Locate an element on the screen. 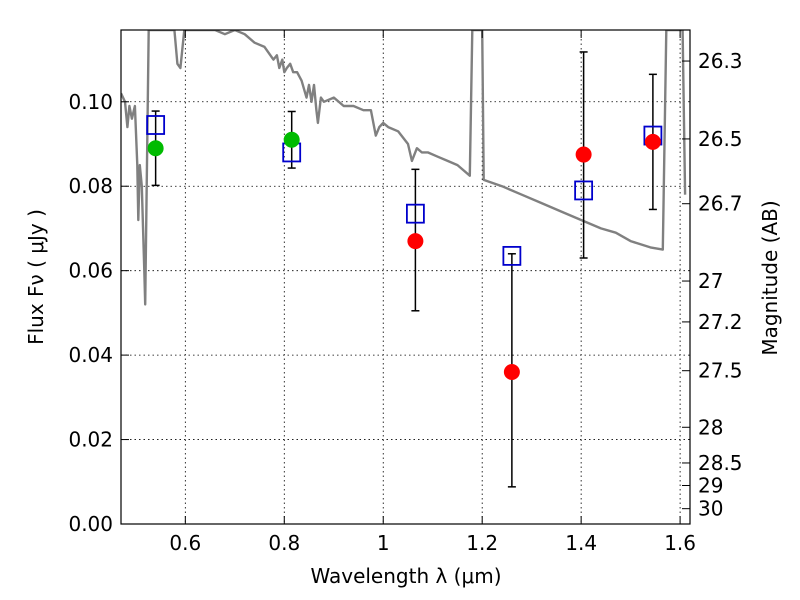 Image resolution: width=800 pixels, height=600 pixels. y-tick-label: 0.04 is located at coordinates (90, 355).